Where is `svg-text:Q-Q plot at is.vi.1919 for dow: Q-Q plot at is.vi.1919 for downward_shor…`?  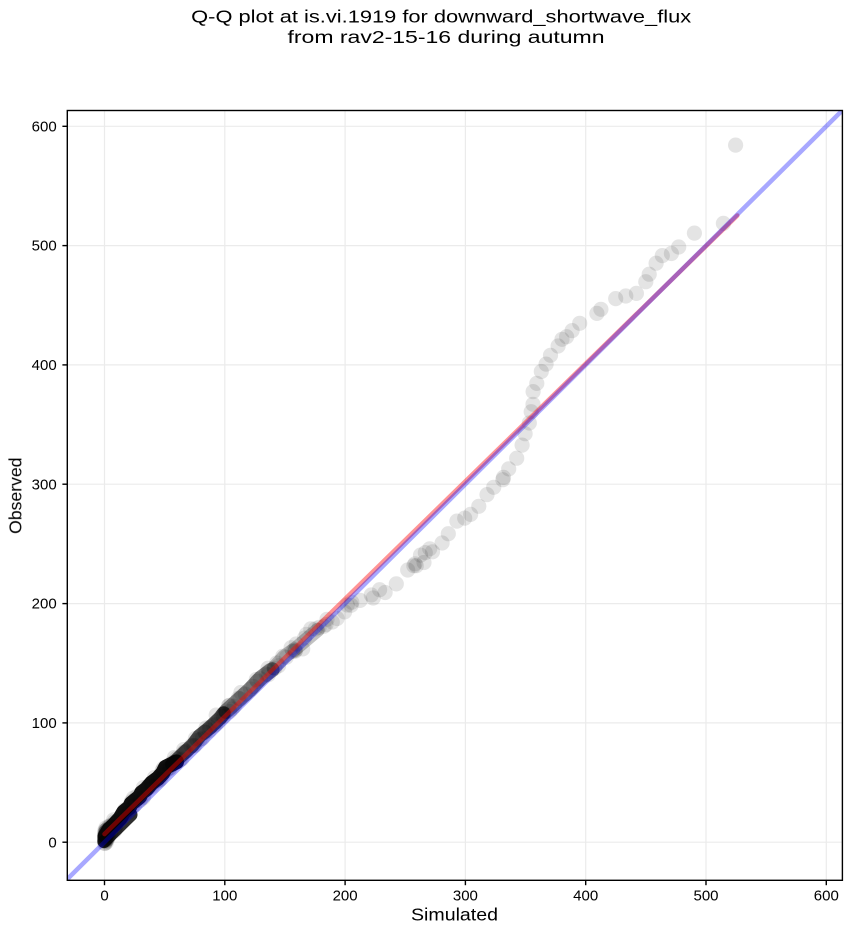
svg-text:Q-Q plot at is.vi.1919 for dow: Q-Q plot at is.vi.1919 for downward_shor… is located at coordinates (441, 16).